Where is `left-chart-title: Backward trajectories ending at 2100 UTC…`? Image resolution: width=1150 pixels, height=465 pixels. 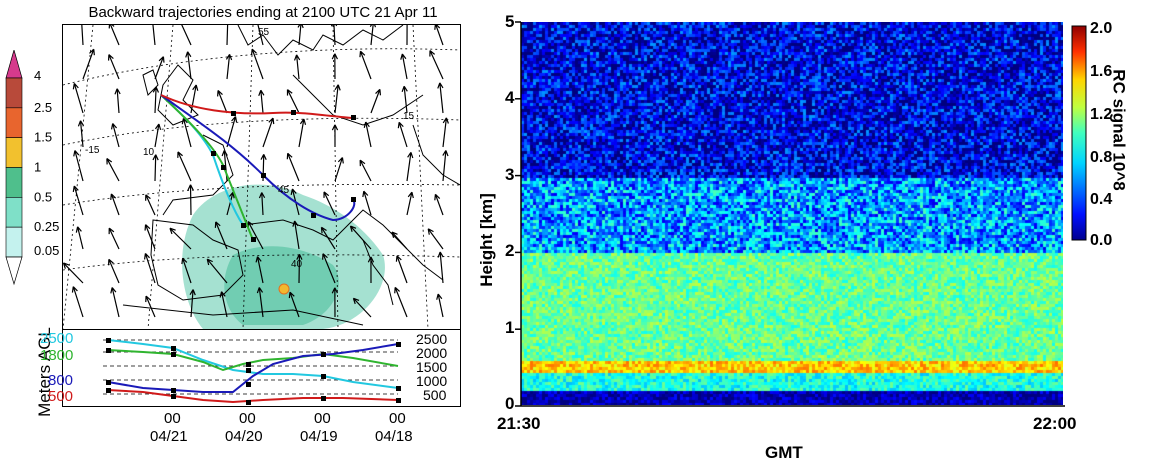
left-chart-title: Backward trajectories ending at 2100 UTC… is located at coordinates (263, 12).